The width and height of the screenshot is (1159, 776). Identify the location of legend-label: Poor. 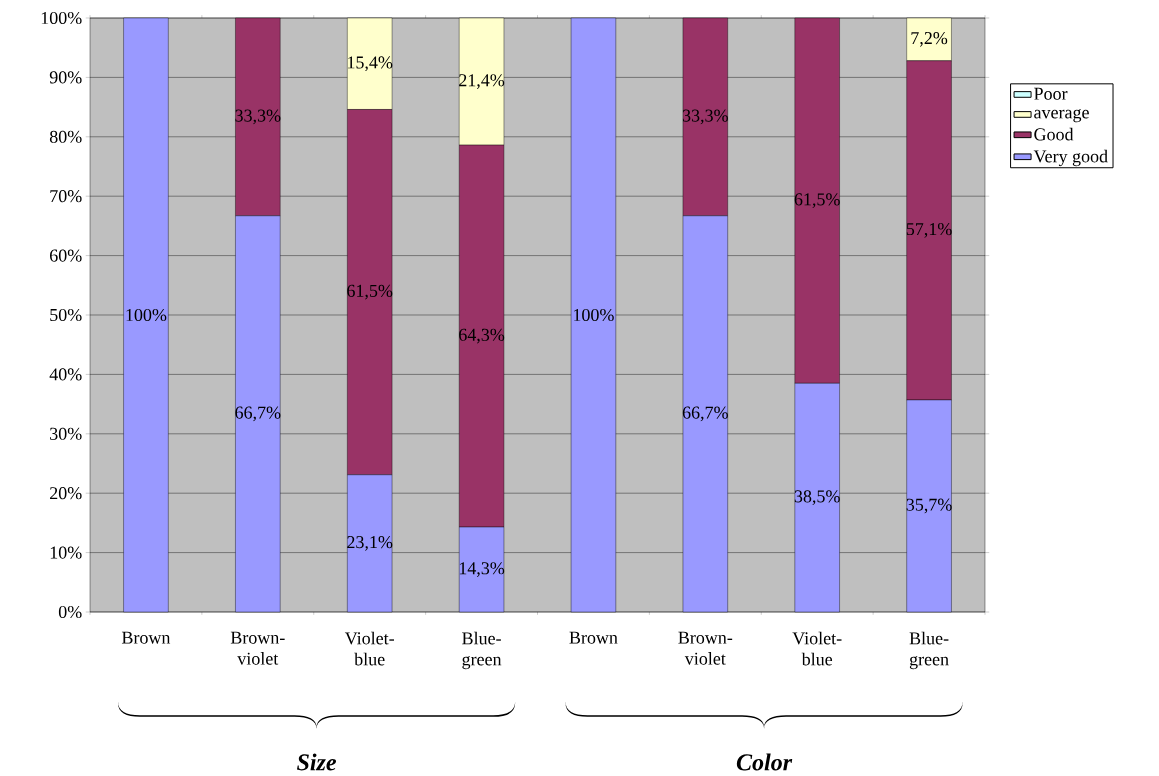
(1051, 93).